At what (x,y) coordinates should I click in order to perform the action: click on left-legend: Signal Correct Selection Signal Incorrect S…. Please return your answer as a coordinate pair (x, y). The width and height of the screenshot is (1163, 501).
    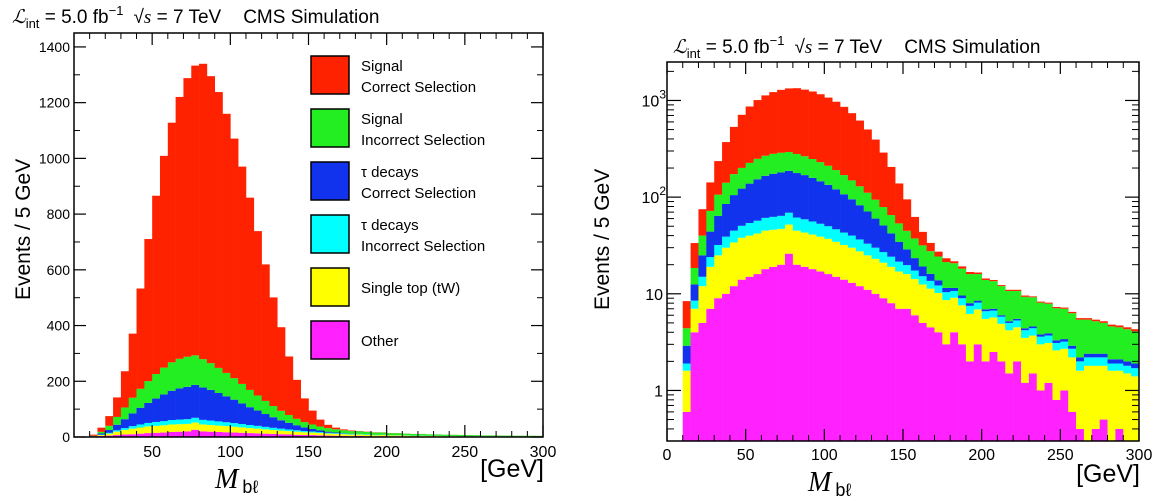
    Looking at the image, I should click on (397, 207).